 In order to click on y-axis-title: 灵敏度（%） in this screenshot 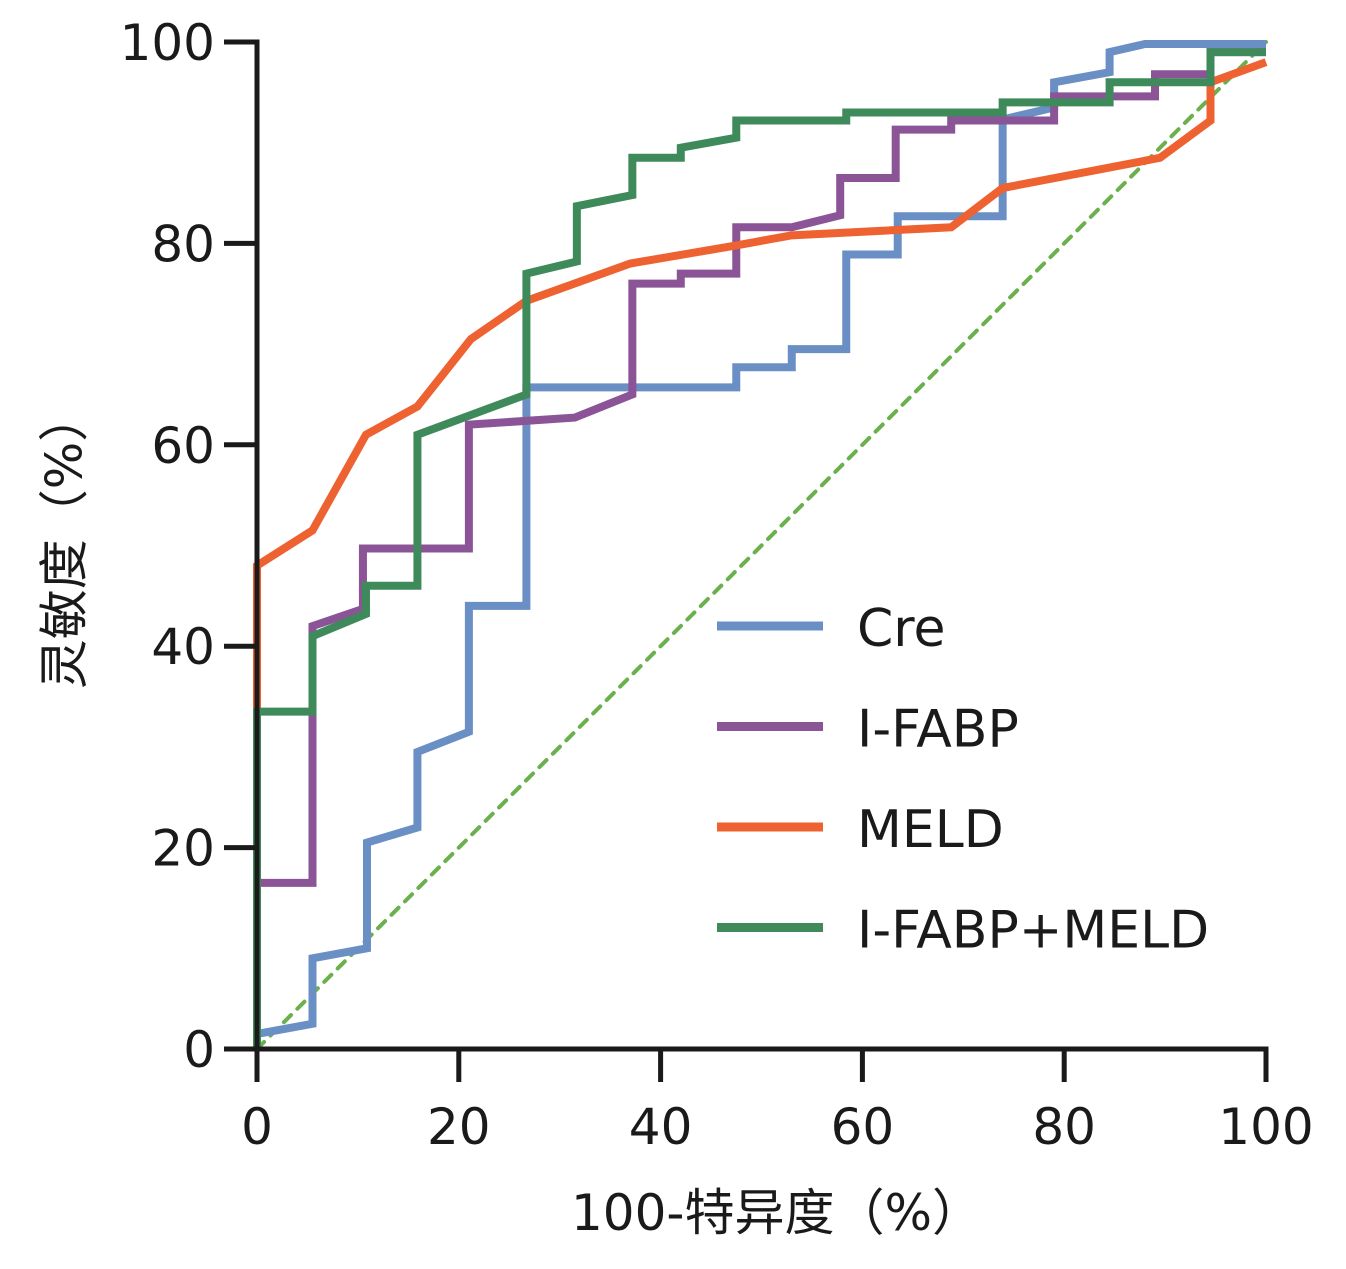, I will do `click(65, 541)`.